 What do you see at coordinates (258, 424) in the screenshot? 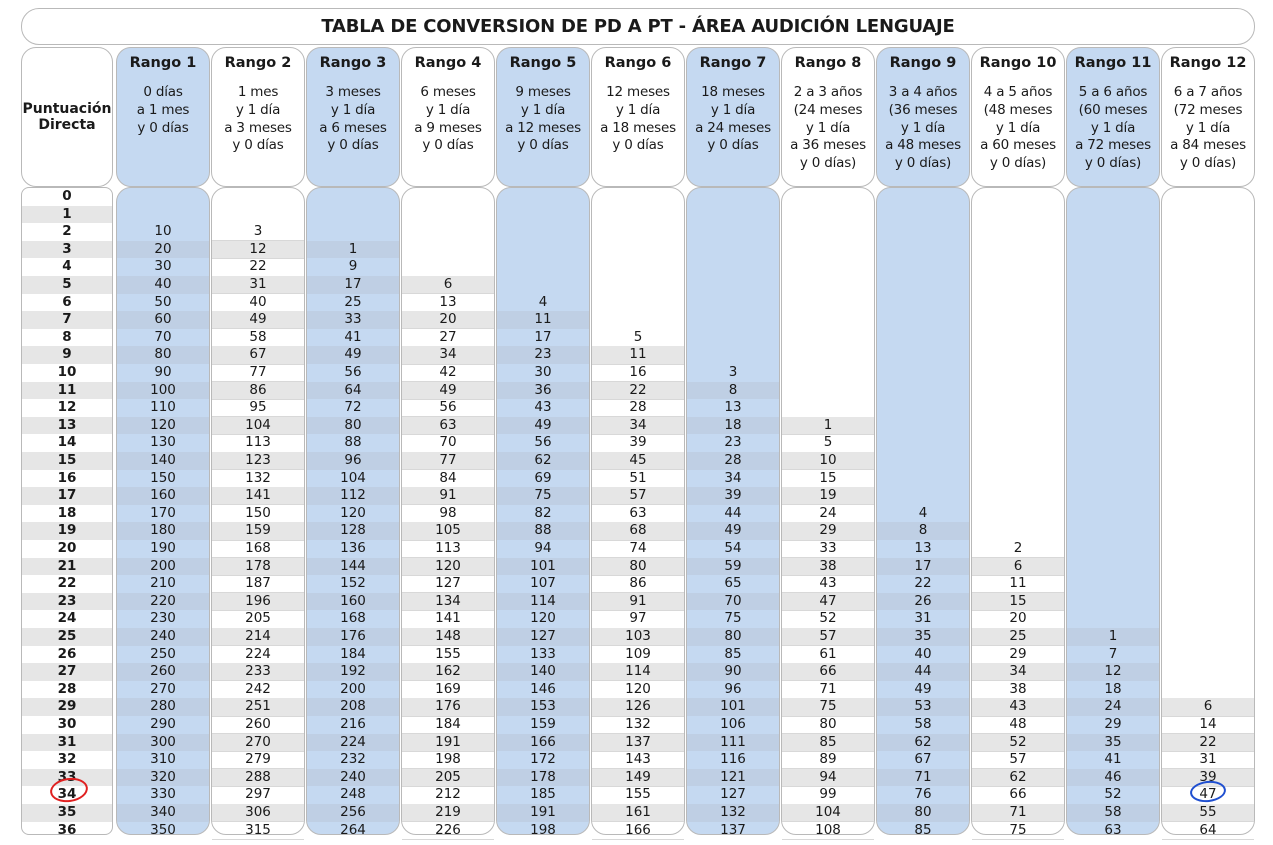
I see `value-cell: 104` at bounding box center [258, 424].